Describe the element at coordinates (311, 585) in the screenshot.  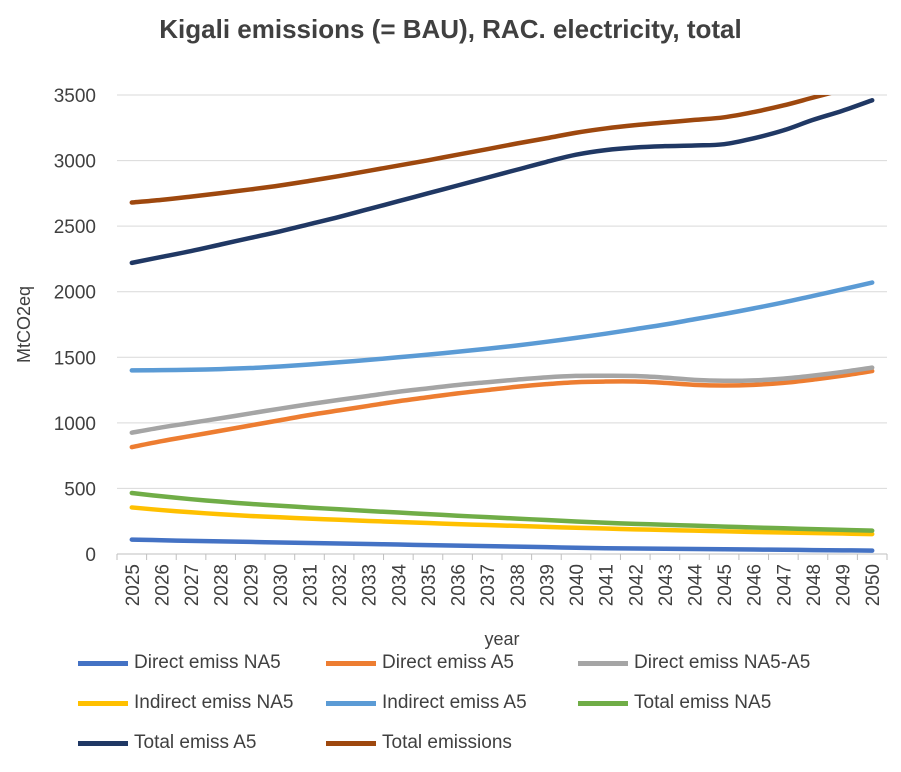
I see `x-tick-label: 2031` at that location.